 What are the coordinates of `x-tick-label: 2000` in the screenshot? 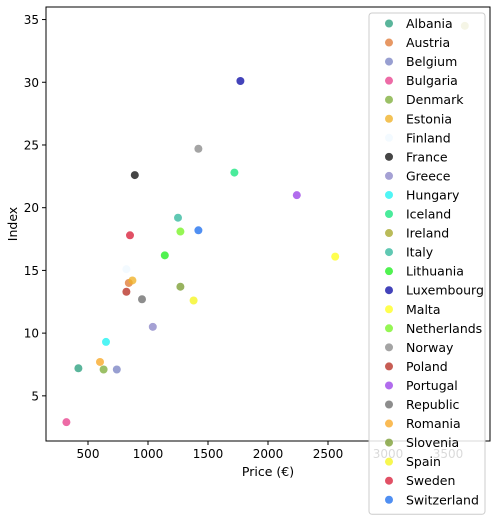 It's located at (268, 454).